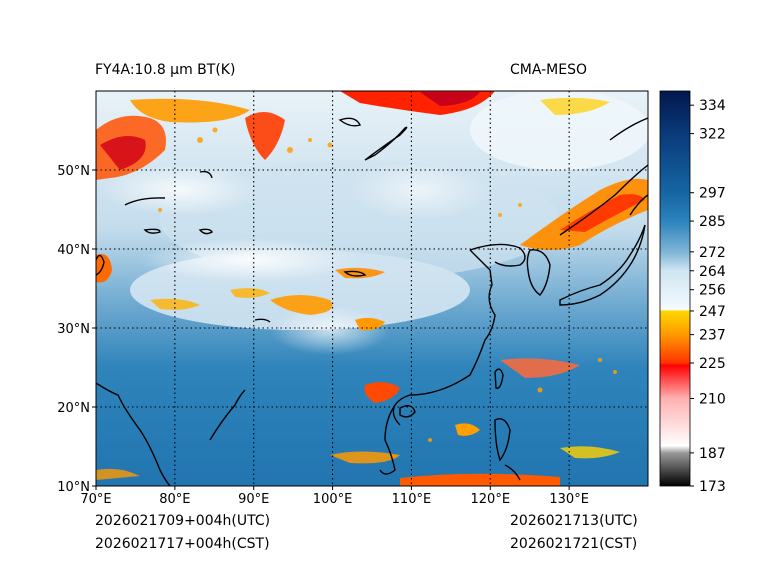  Describe the element at coordinates (712, 399) in the screenshot. I see `colorbar-tick-label: 210` at that location.